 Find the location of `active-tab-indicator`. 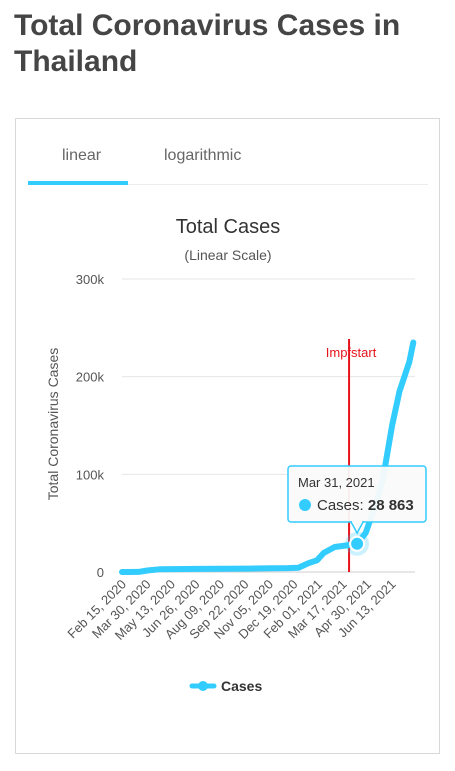

active-tab-indicator is located at coordinates (78, 183).